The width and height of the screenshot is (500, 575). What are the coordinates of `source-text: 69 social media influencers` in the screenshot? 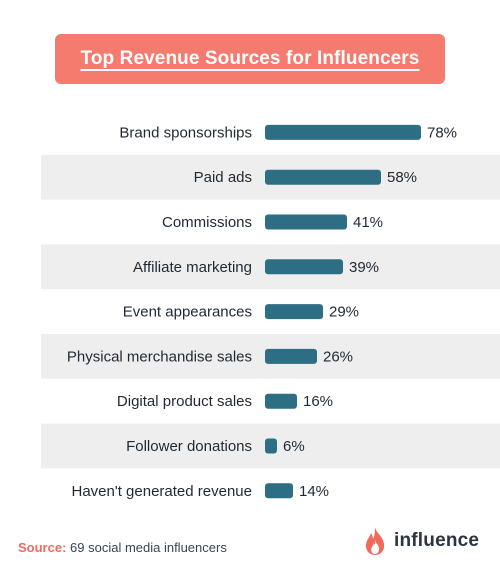 It's located at (146, 547).